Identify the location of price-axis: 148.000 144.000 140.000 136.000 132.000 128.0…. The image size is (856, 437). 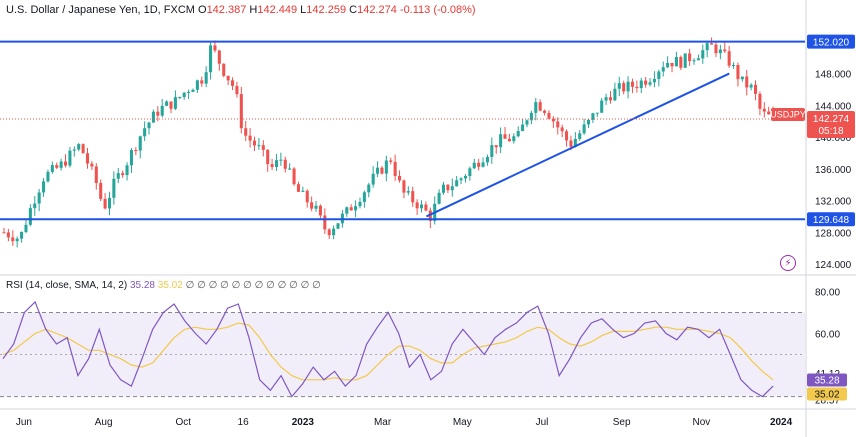
(831, 152).